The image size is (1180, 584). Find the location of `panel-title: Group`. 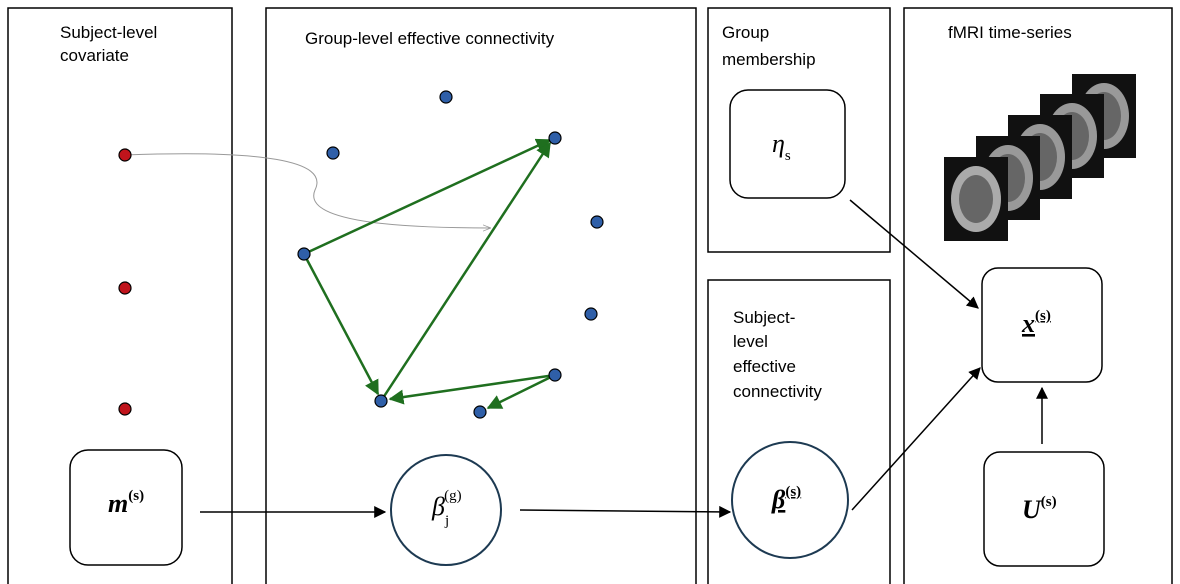

panel-title: Group is located at coordinates (745, 32).